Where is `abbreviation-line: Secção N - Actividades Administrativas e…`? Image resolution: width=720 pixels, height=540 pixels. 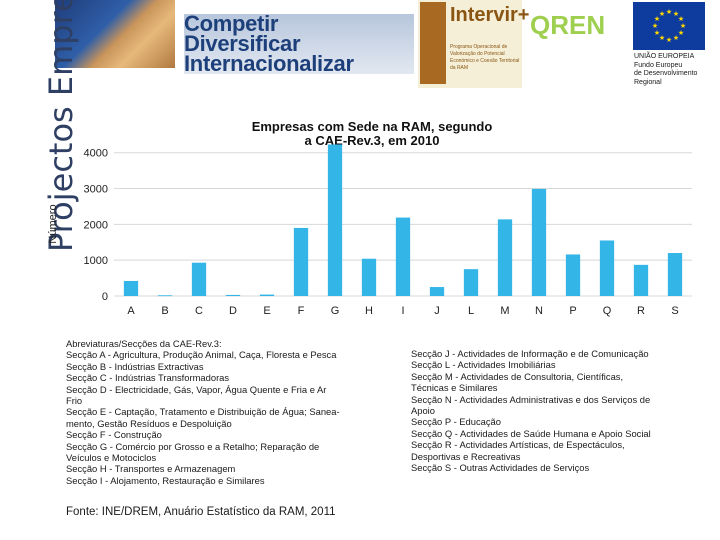
abbreviation-line: Secção N - Actividades Administrativas e… is located at coordinates (531, 399).